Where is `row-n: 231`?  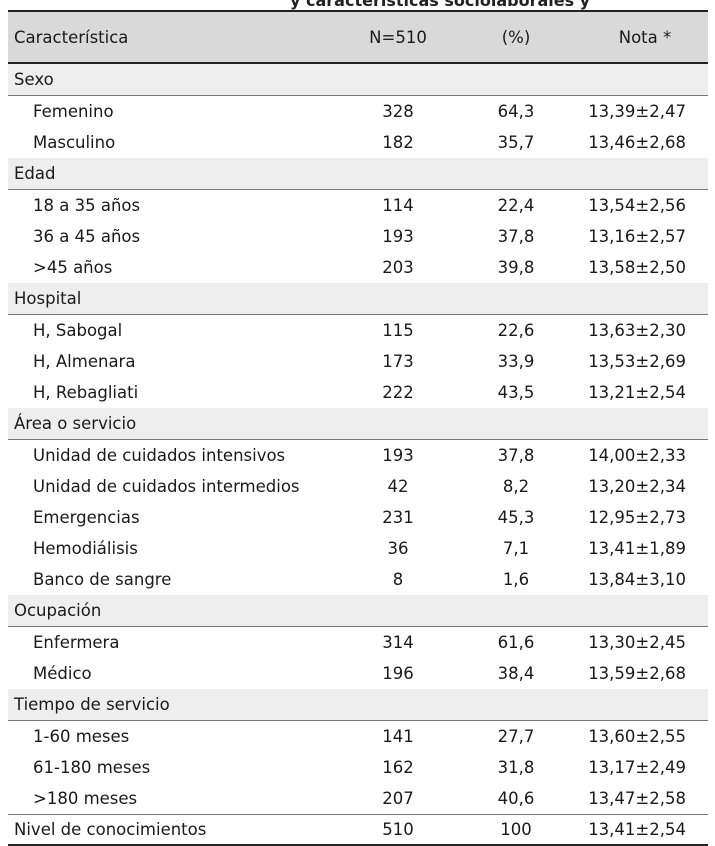
row-n: 231 is located at coordinates (398, 517).